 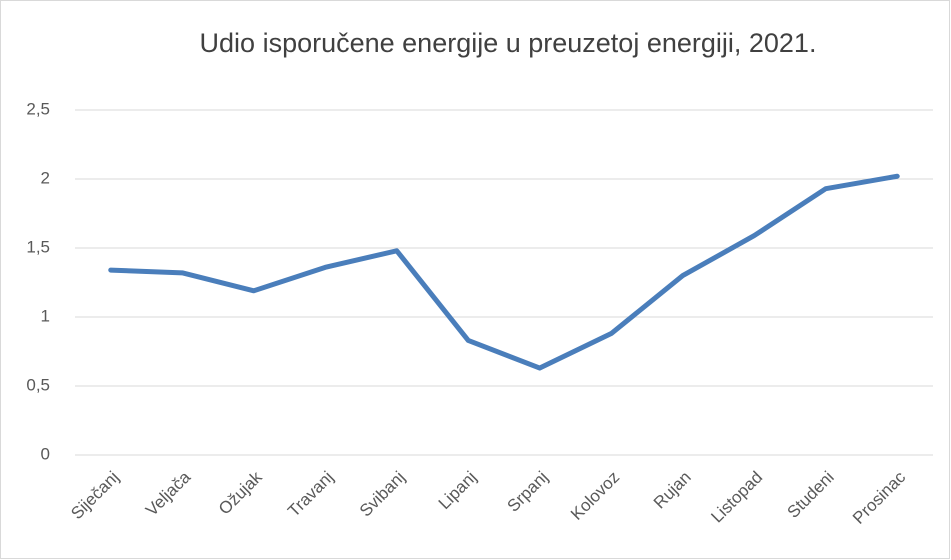 I want to click on y-tick-label: 0, so click(x=45, y=453).